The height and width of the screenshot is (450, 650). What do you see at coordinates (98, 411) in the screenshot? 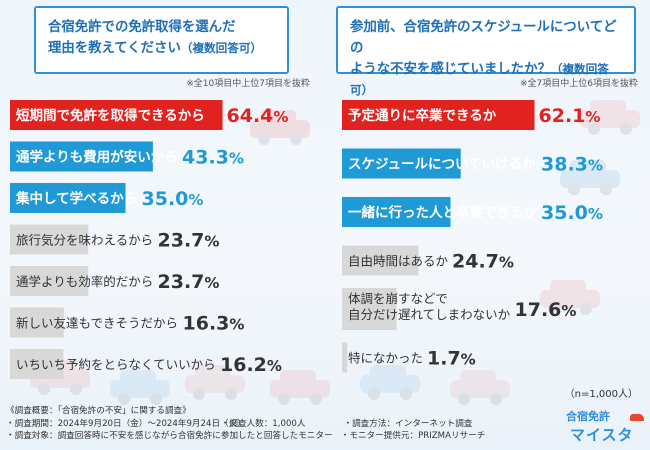
I see `survey-title: 《調査概要：「合宿免許の不安」に関する調査》` at bounding box center [98, 411].